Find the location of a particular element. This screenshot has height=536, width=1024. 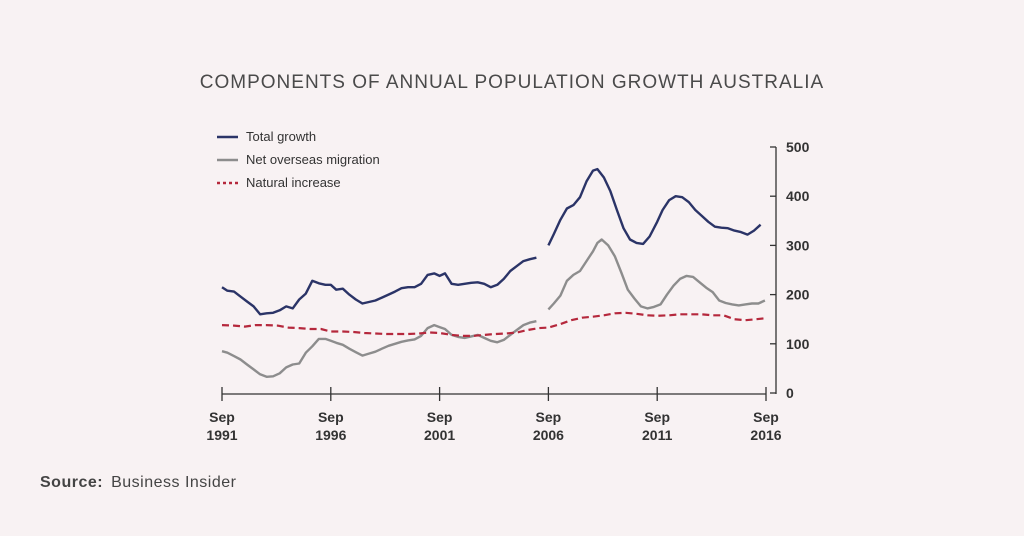

y-tick-label-0: 0 is located at coordinates (790, 393).